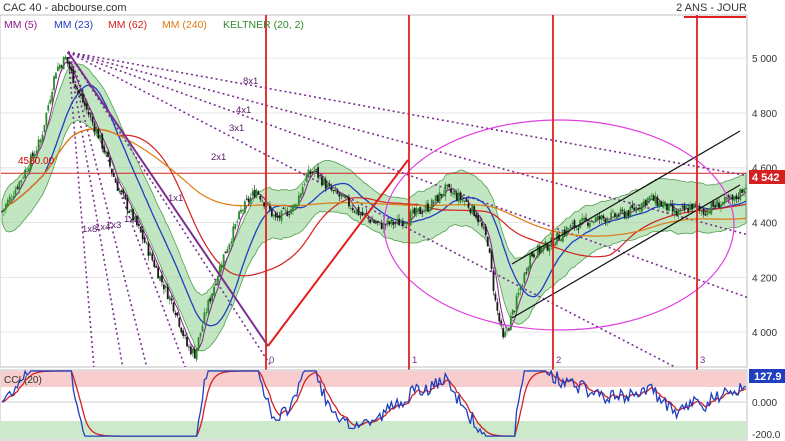 The image size is (785, 441). Describe the element at coordinates (764, 169) in the screenshot. I see `y-tick-label: 4 600` at that location.